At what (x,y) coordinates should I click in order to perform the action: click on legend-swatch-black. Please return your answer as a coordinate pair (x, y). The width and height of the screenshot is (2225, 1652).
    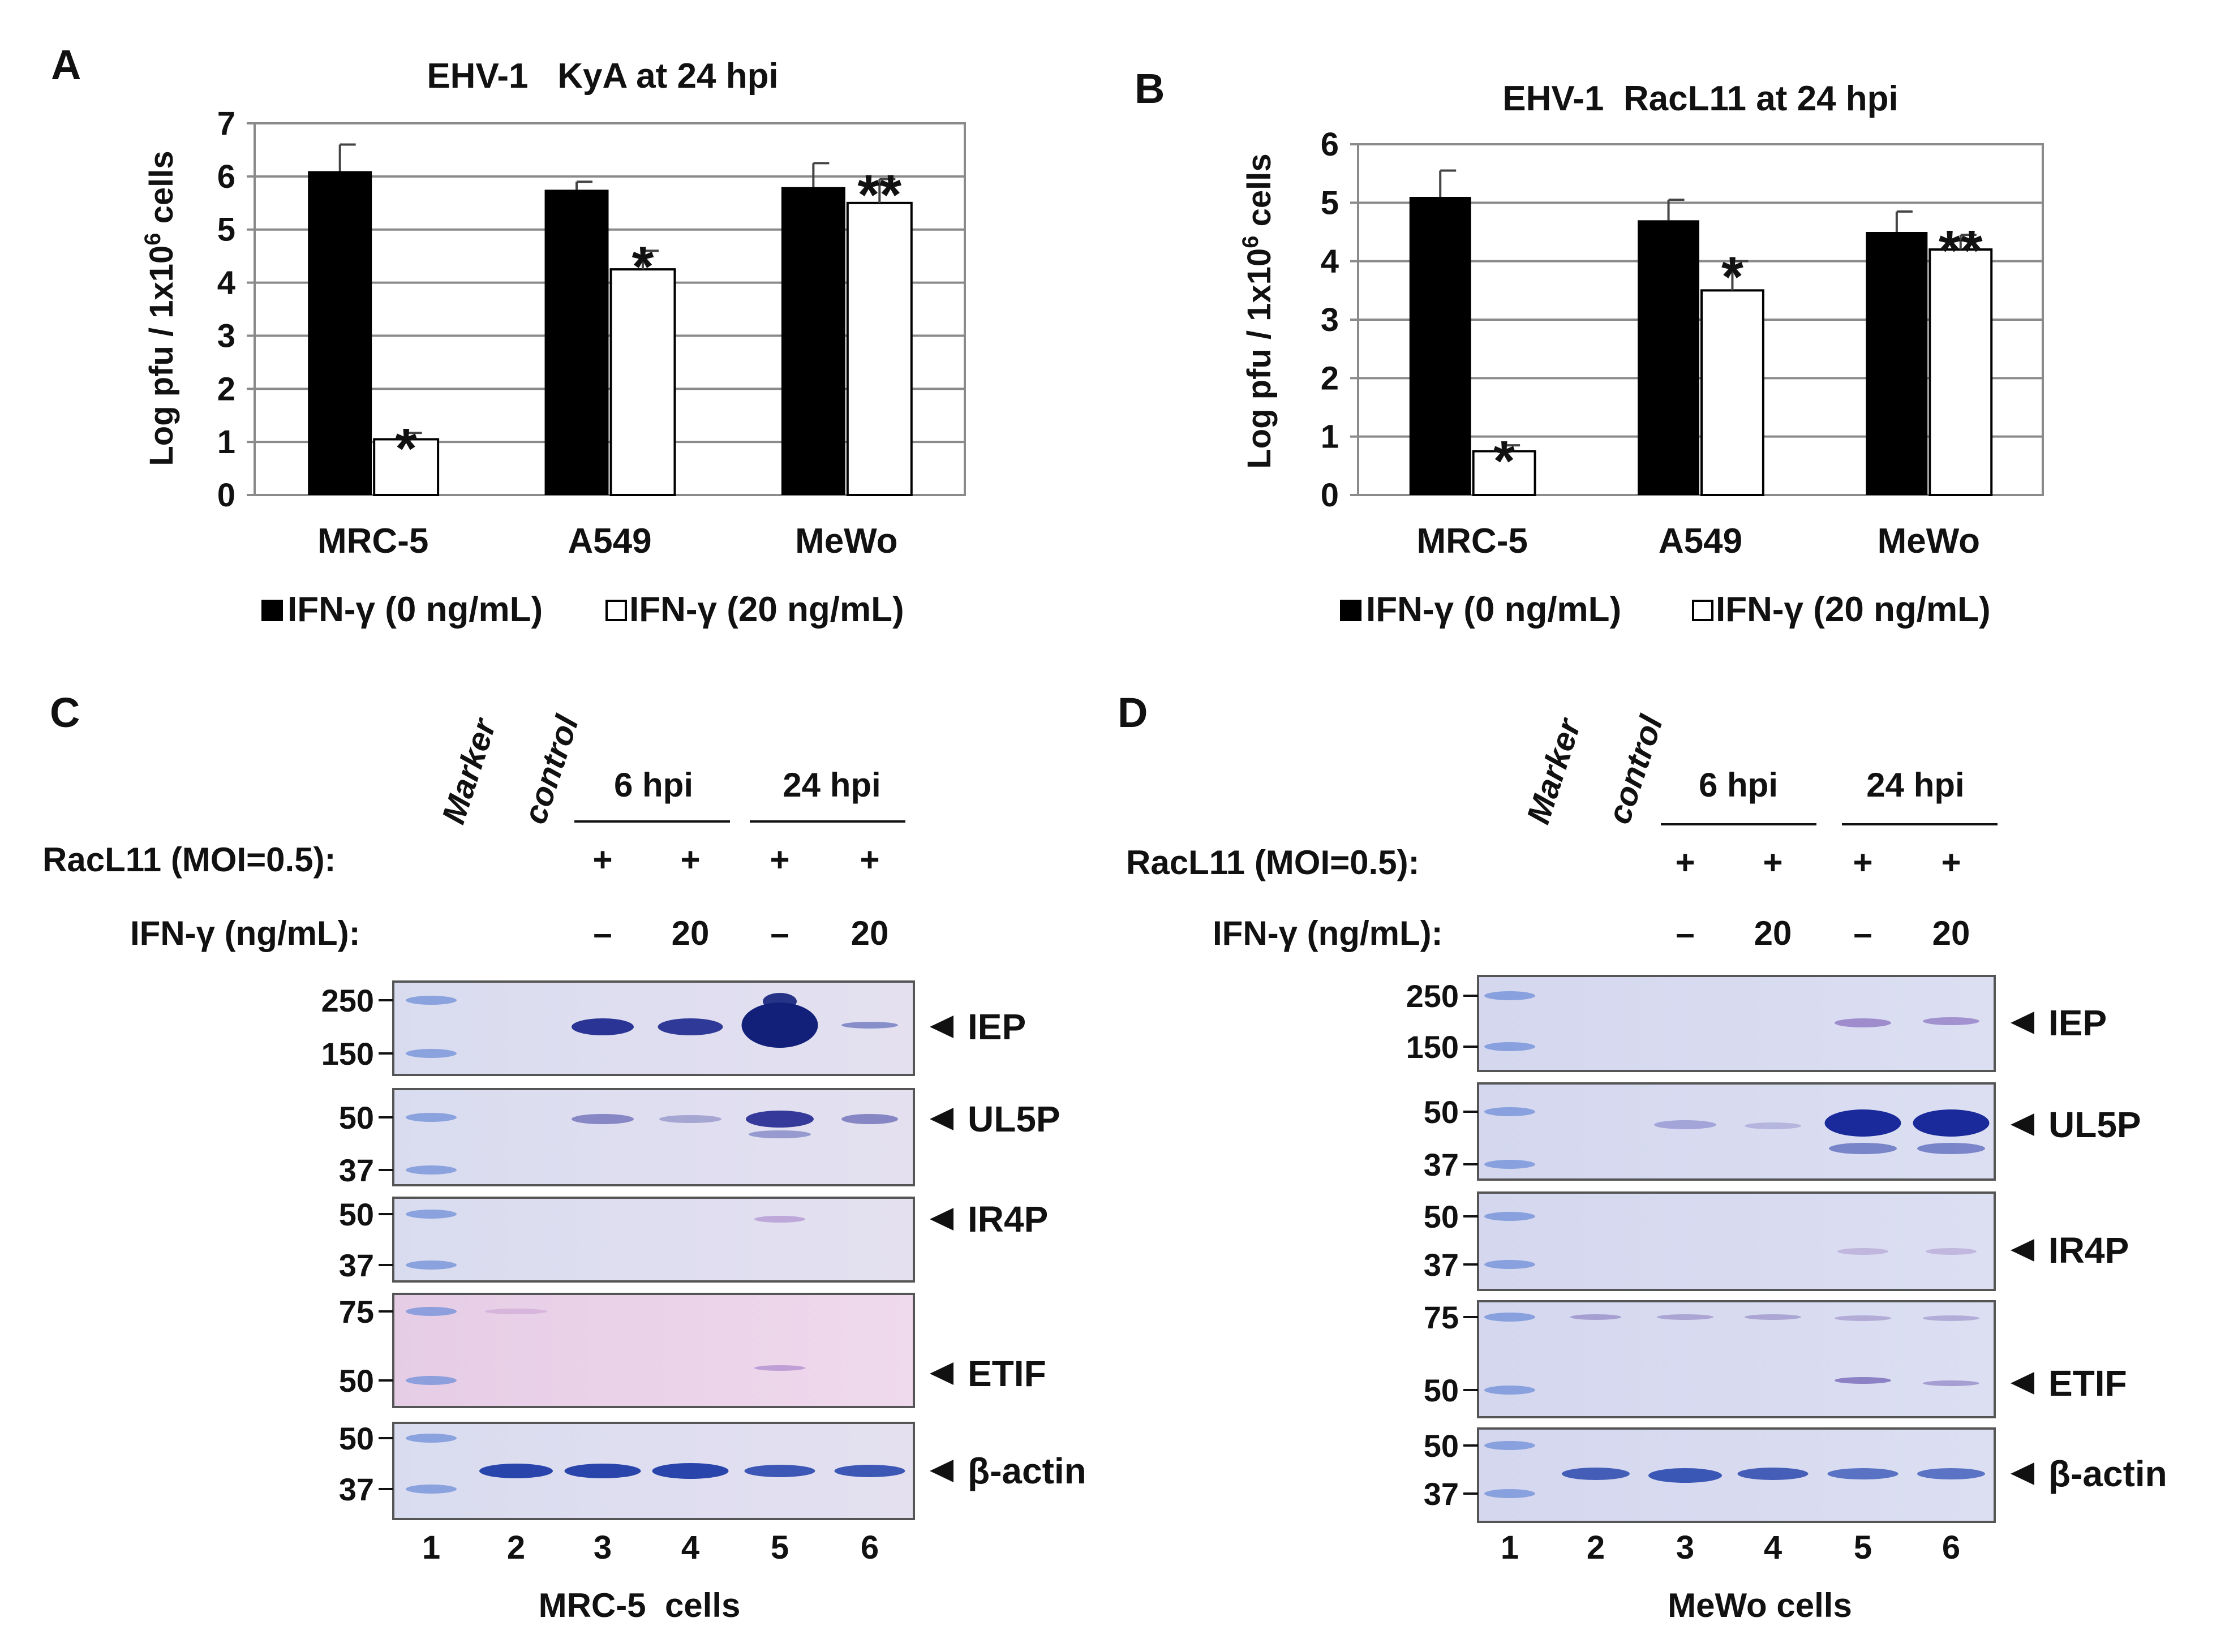
    Looking at the image, I should click on (272, 610).